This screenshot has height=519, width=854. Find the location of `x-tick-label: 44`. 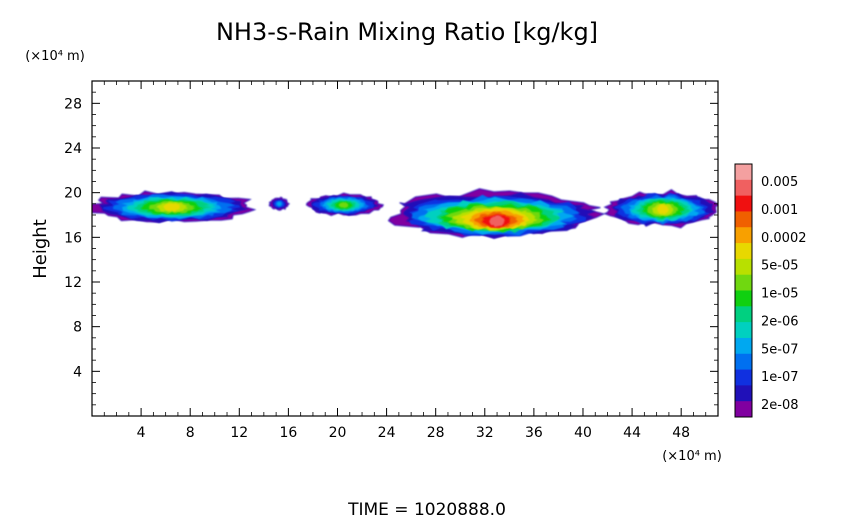

x-tick-label: 44 is located at coordinates (632, 433).